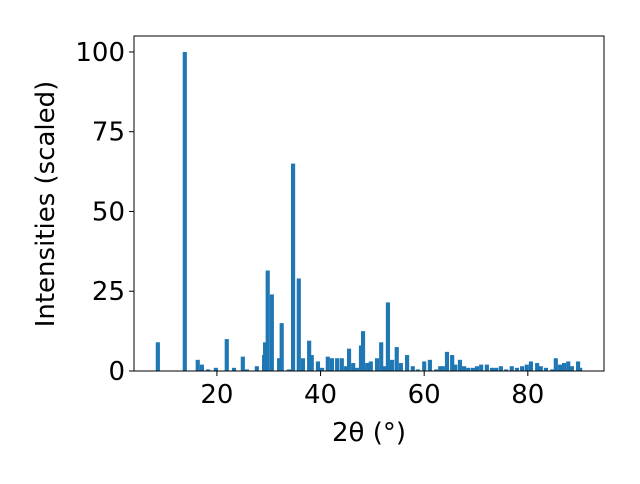  What do you see at coordinates (369, 433) in the screenshot?
I see `x-axis-label: 2θ (°)` at bounding box center [369, 433].